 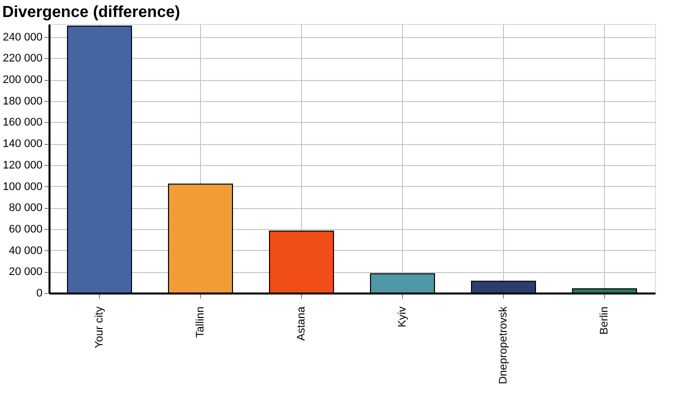 I want to click on x-tick-label: Your city, so click(x=100, y=327).